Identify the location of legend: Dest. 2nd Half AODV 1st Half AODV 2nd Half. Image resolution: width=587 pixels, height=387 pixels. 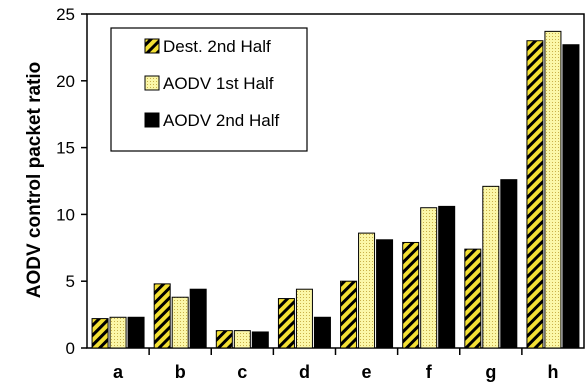
(209, 89).